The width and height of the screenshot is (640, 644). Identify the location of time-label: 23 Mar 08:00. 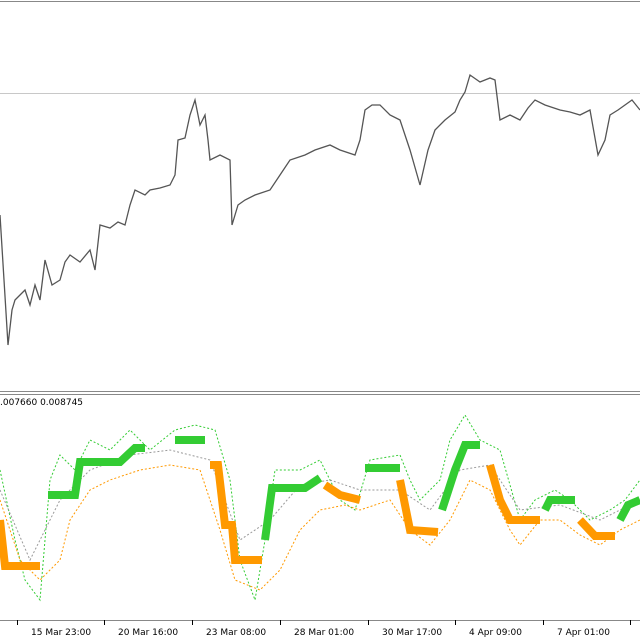
(236, 633).